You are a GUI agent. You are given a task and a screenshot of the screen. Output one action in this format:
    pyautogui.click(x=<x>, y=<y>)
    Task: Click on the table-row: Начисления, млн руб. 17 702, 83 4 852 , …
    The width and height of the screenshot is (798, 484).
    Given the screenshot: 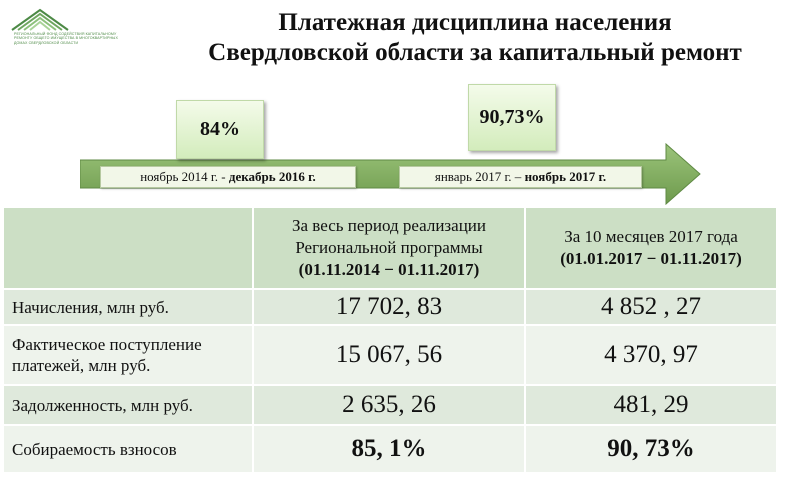 What is the action you would take?
    pyautogui.click(x=390, y=307)
    